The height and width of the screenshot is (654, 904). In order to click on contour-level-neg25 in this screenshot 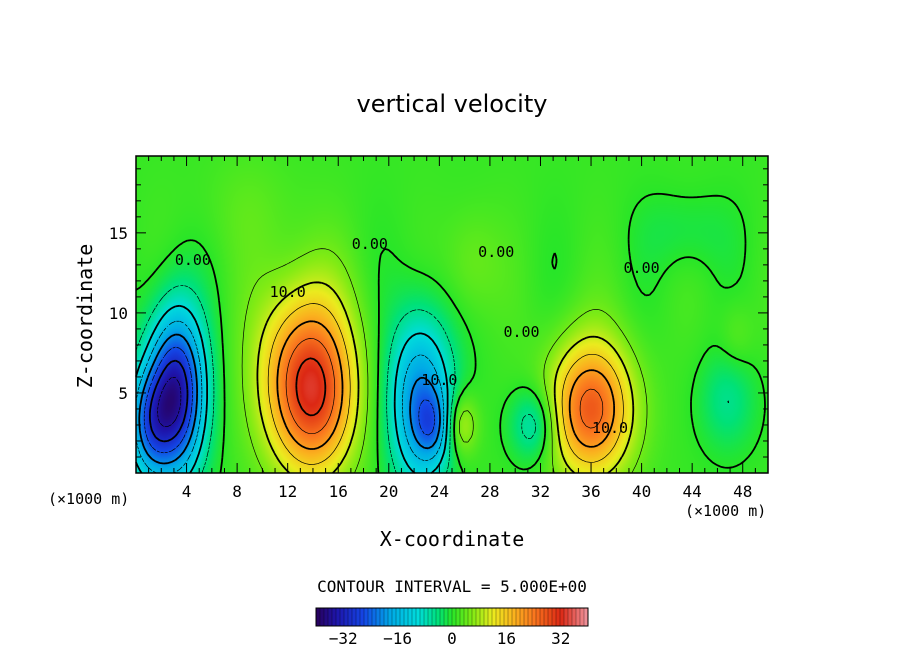, I will do `click(289, 400)`.